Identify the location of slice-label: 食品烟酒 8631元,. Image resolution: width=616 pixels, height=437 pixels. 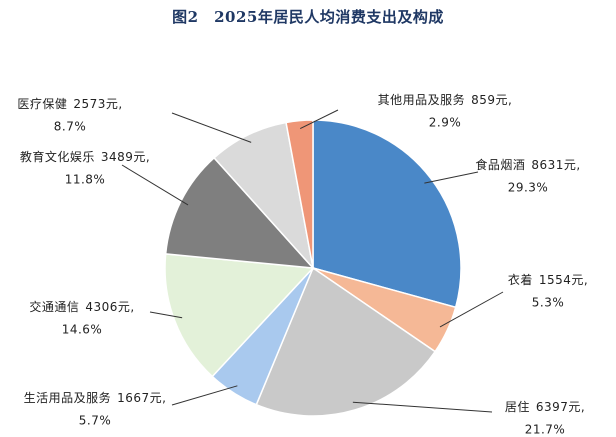
(527, 164).